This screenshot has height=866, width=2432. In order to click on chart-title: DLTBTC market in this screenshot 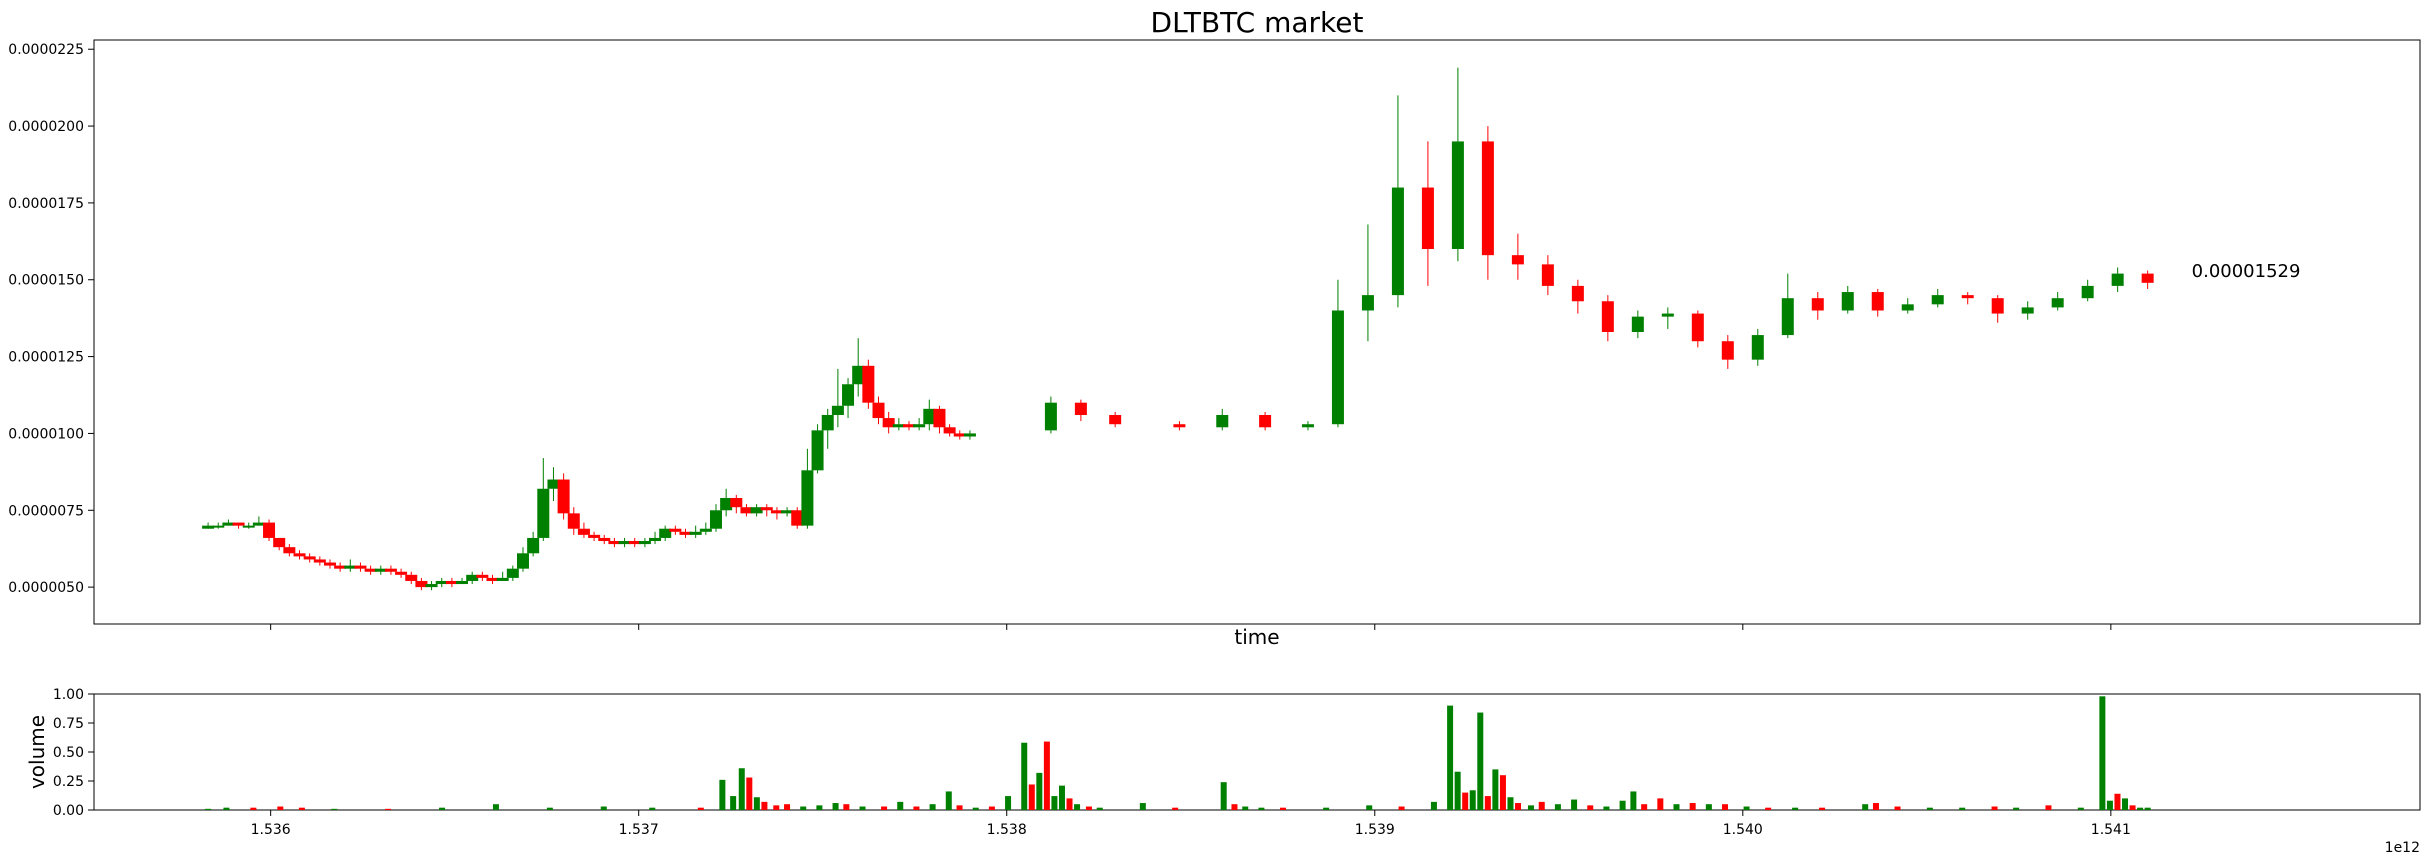, I will do `click(1257, 22)`.